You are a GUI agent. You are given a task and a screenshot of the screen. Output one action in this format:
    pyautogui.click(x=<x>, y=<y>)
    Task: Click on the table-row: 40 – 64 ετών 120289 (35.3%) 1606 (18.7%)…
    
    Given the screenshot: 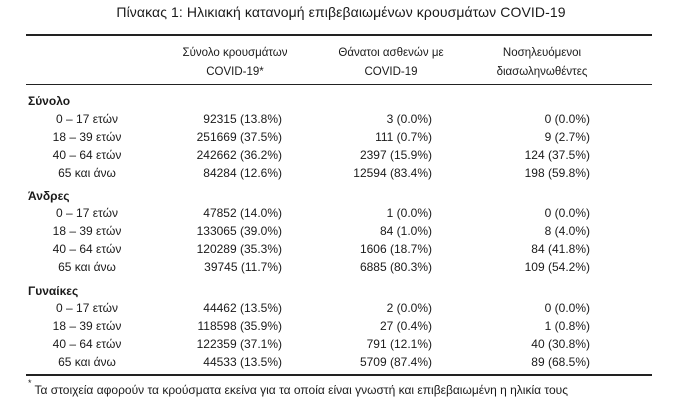 What is the action you would take?
    pyautogui.click(x=341, y=251)
    